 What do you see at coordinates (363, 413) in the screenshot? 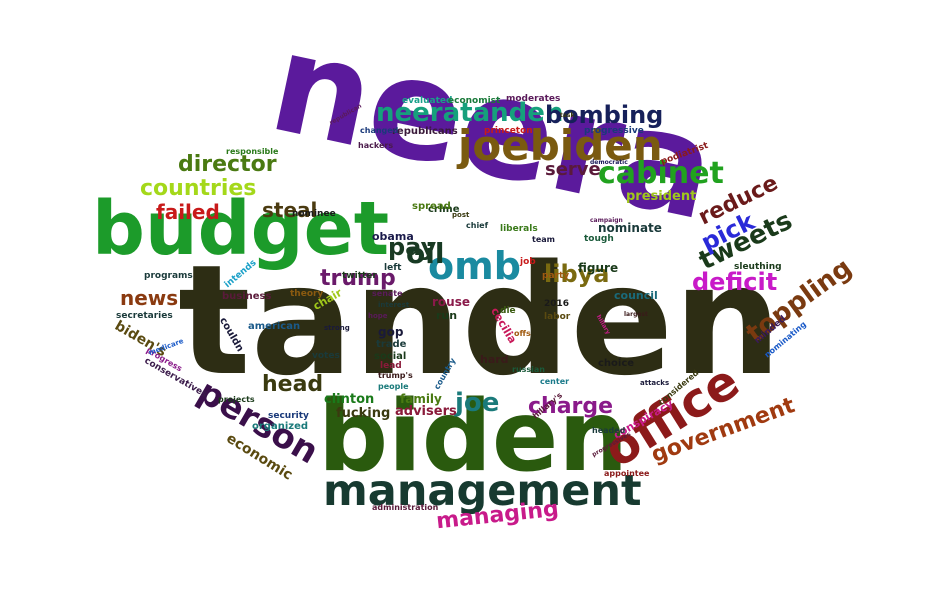
I see `word-fucking: fucking` at bounding box center [363, 413].